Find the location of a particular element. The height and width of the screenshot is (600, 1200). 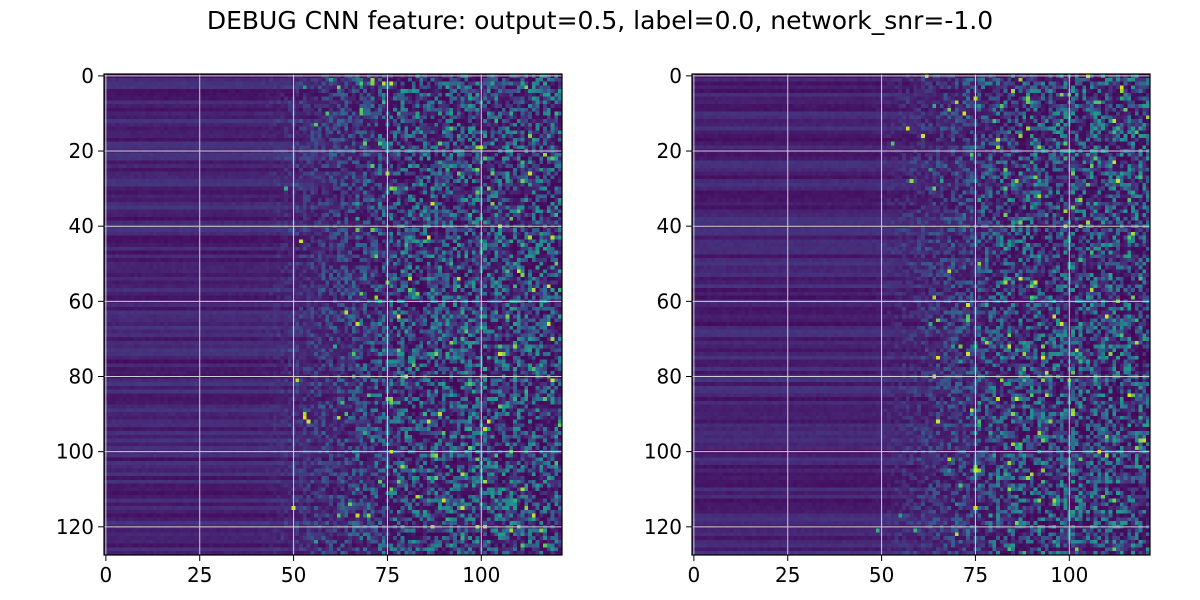

y-tick-label: 60 is located at coordinates (81, 301).